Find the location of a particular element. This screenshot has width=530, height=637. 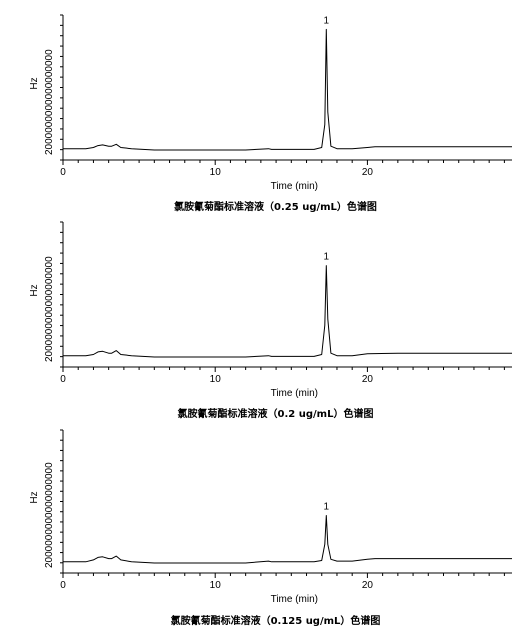

chart-caption: 氯胺氰菊酯标准溶液（0.2 ug/mL）色谱图 is located at coordinates (276, 413).